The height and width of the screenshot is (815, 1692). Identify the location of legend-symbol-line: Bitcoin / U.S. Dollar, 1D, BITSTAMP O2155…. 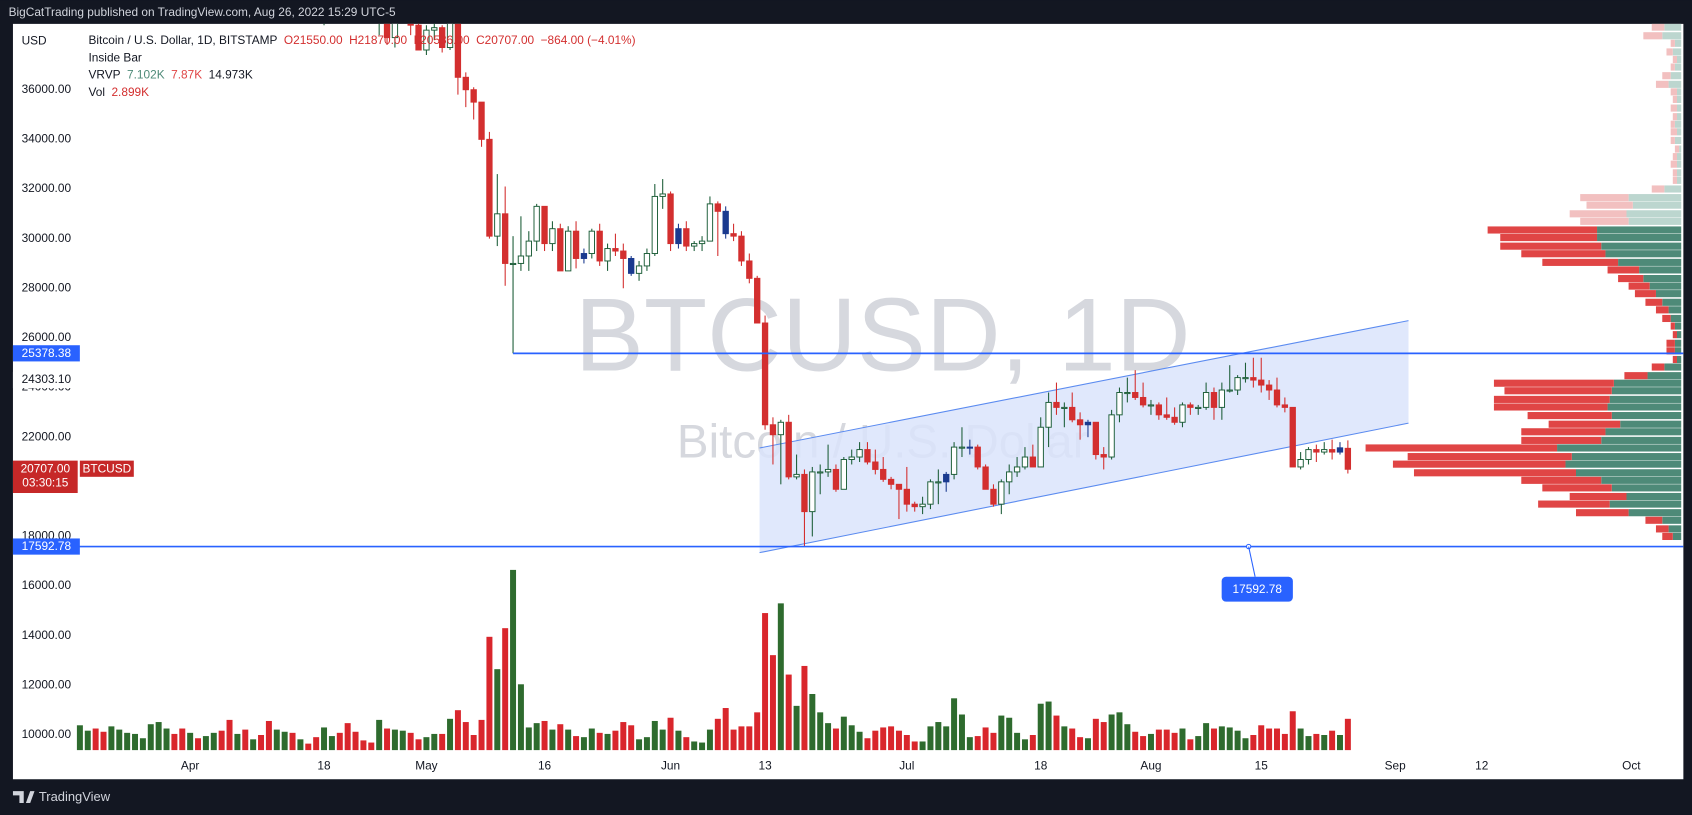
(361, 40).